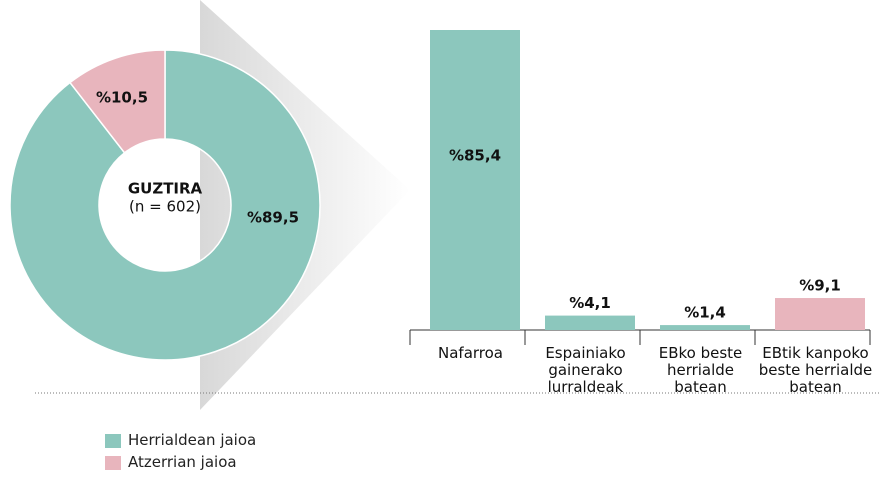 The width and height of the screenshot is (893, 481). I want to click on bar-label: %4,1, so click(590, 303).